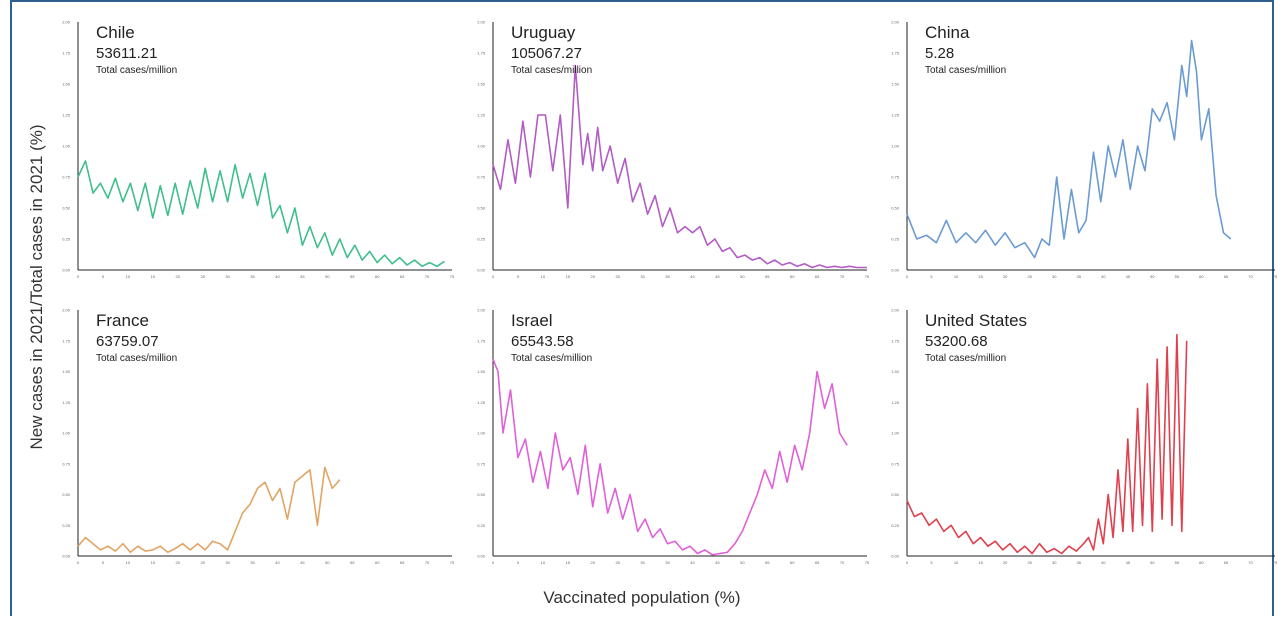 This screenshot has height=617, width=1284. What do you see at coordinates (122, 320) in the screenshot?
I see `panel-title: France` at bounding box center [122, 320].